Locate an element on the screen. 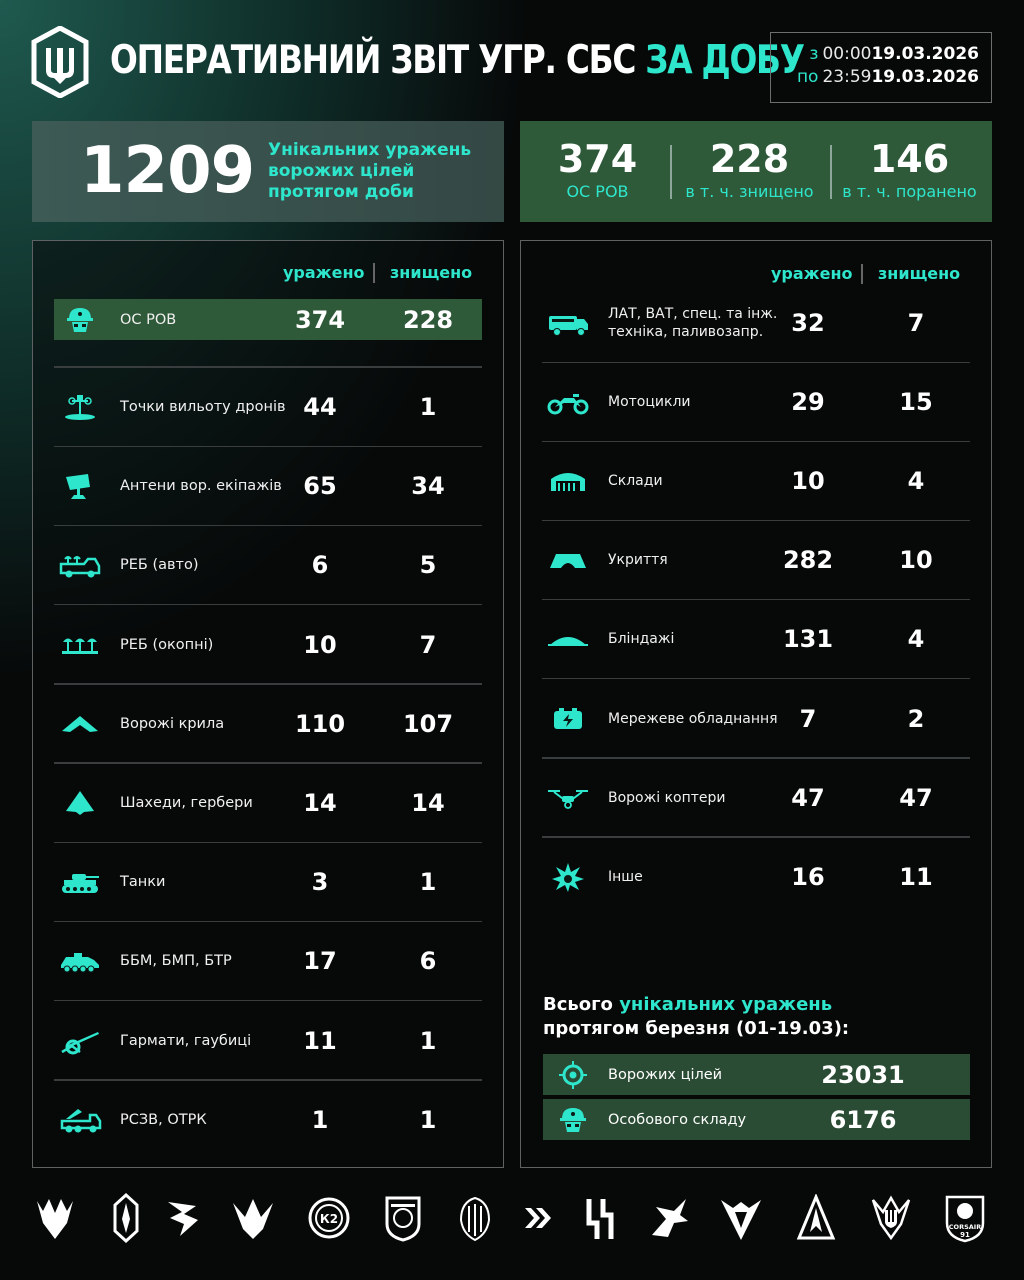 The width and height of the screenshot is (1024, 1280). monthly-total-label: Особового складу is located at coordinates (677, 1119).